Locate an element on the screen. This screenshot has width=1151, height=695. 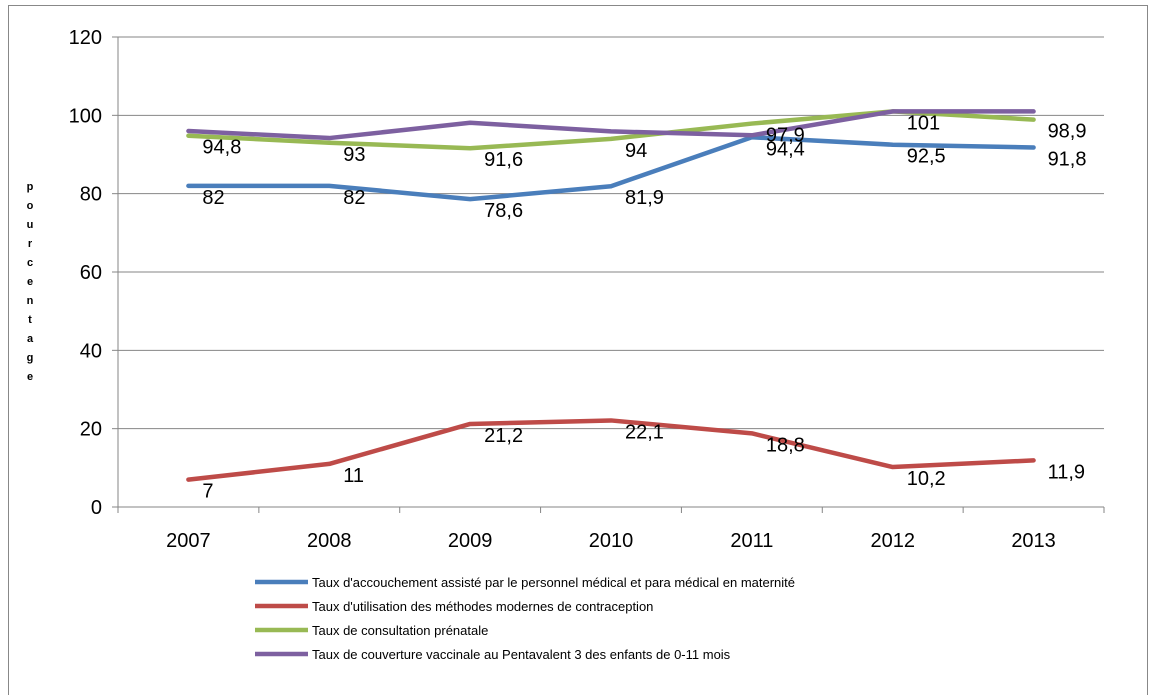
y-axis-label-letter: g is located at coordinates (30, 358).